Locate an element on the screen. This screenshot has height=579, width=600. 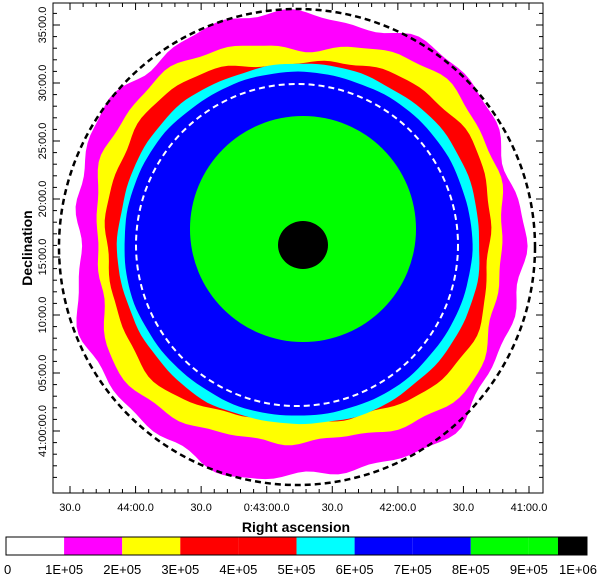
contour-black-core is located at coordinates (303, 245).